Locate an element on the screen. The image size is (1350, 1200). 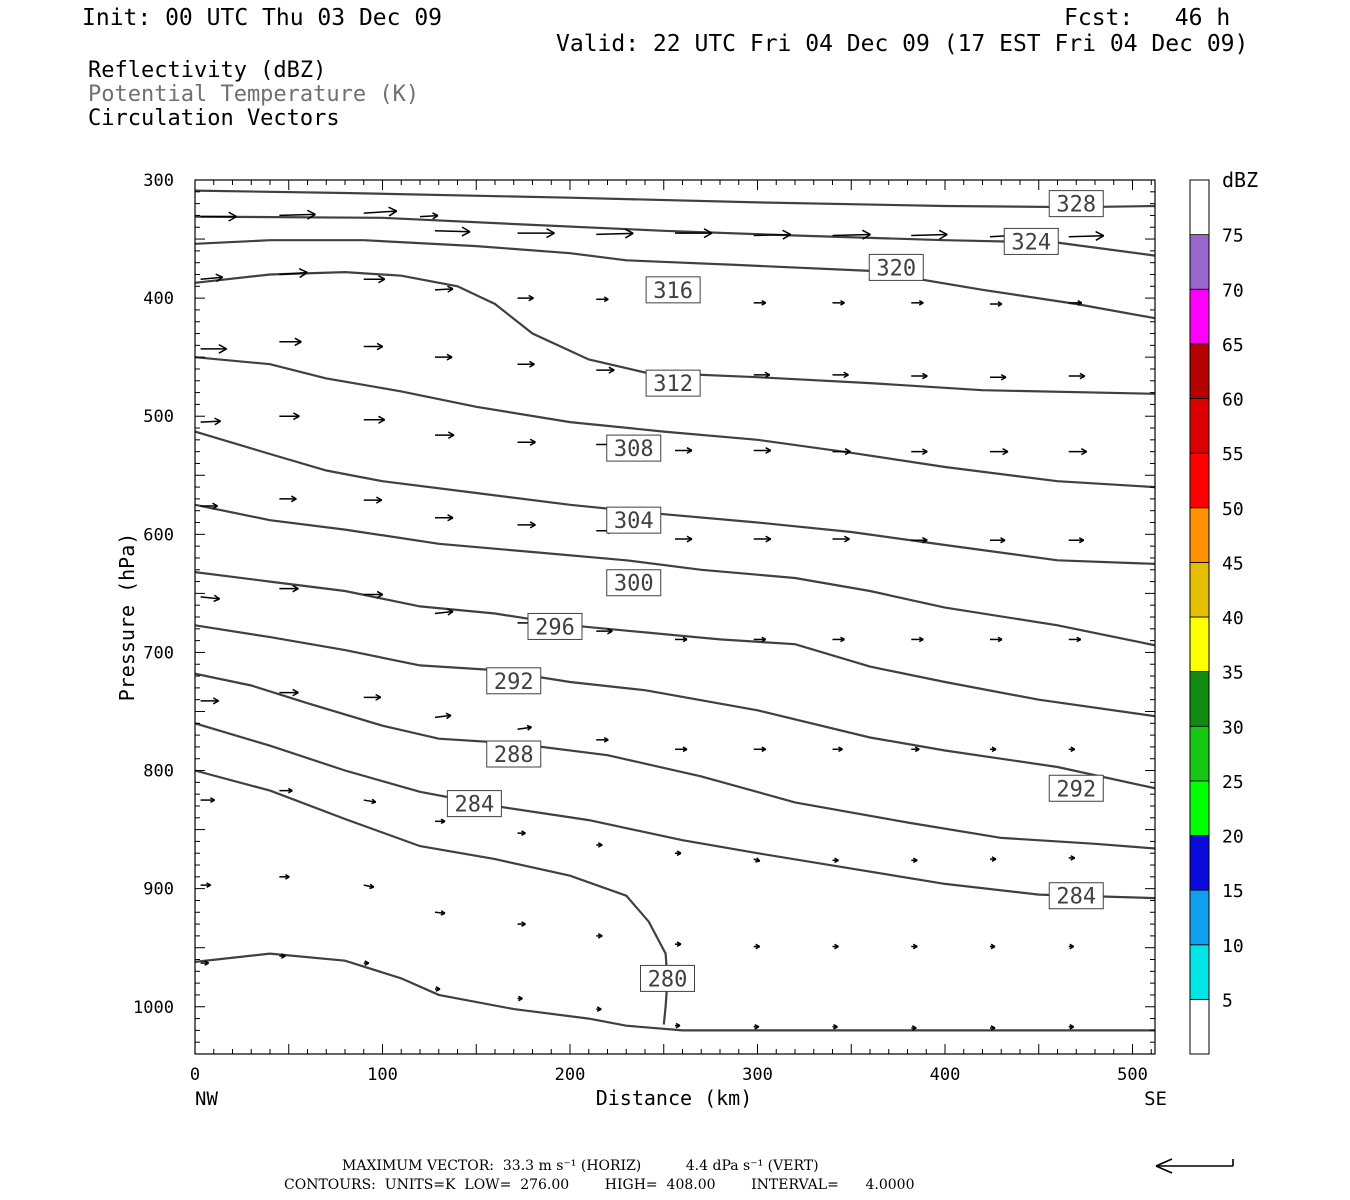
contour-label: 308 is located at coordinates (634, 448).